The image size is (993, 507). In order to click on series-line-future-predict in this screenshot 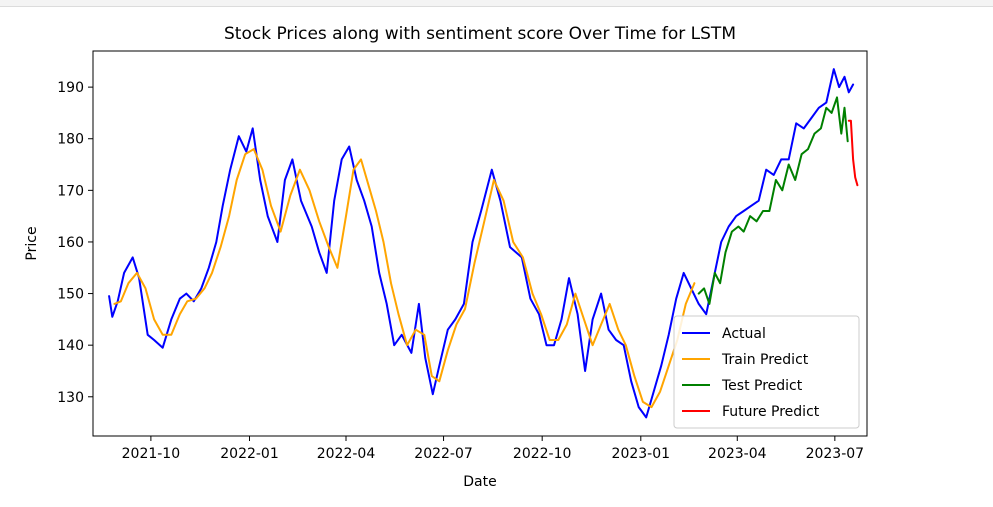, I will do `click(853, 153)`.